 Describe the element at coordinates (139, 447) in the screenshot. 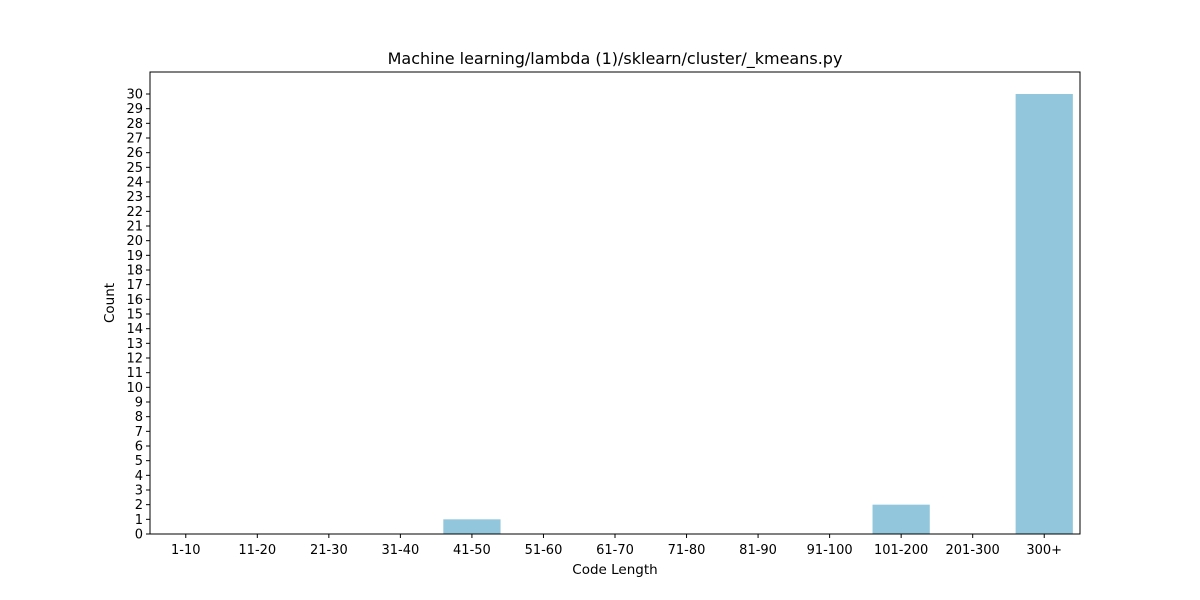

I see `y-tick-label: 6` at that location.